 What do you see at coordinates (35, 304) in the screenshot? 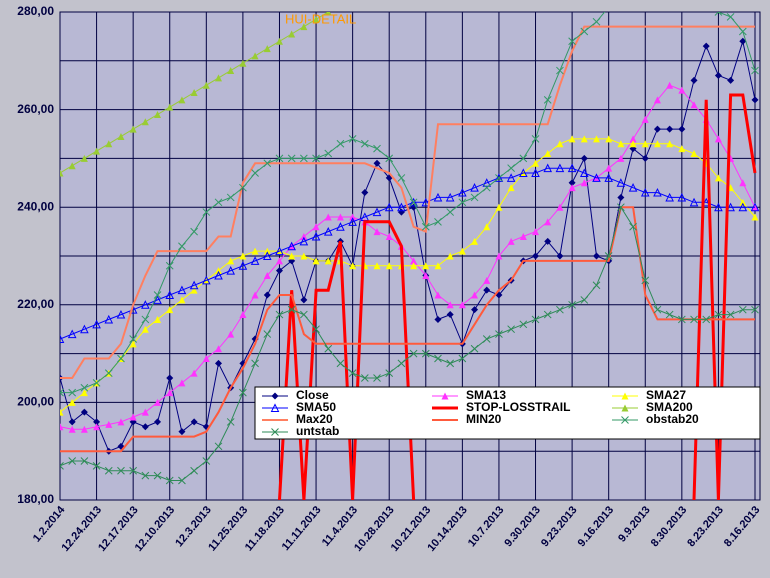
I see `y-tick-label: 220,00` at bounding box center [35, 304].